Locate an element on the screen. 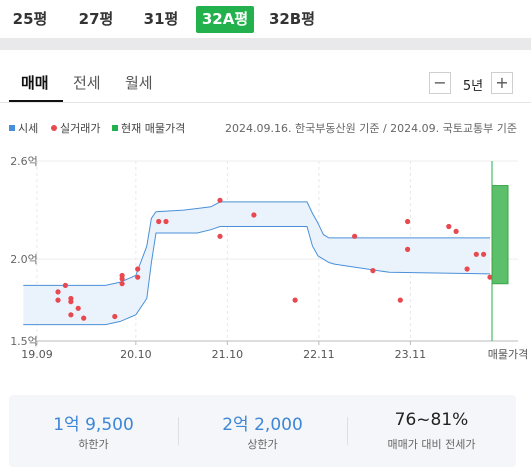 The image size is (531, 475). period-increase-button: + is located at coordinates (502, 83).